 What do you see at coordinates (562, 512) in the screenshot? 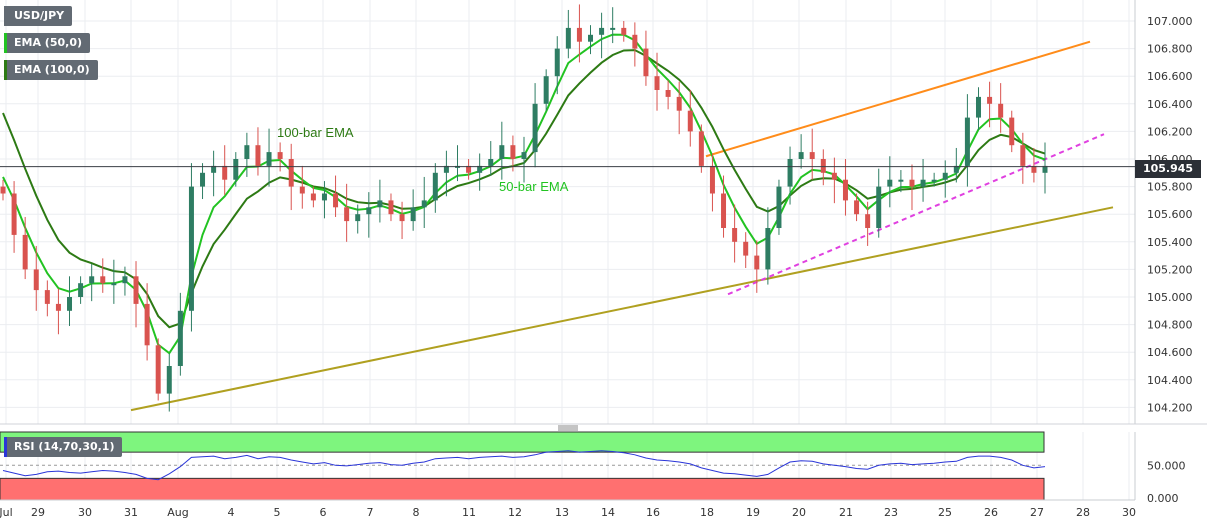
I see `x-tick-label: 13` at bounding box center [562, 512].